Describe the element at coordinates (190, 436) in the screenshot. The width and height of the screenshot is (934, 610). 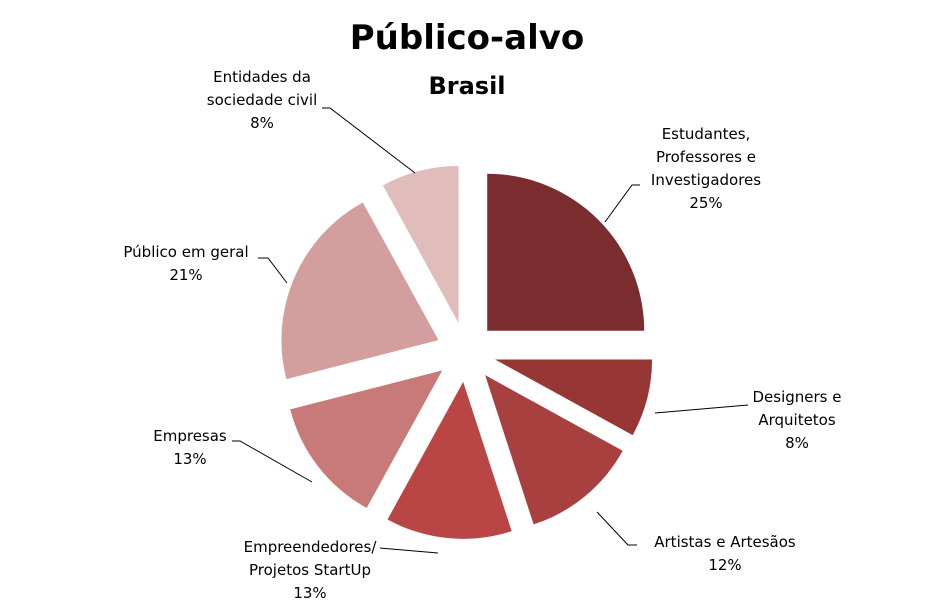
I see `slice-label: Empresas` at that location.